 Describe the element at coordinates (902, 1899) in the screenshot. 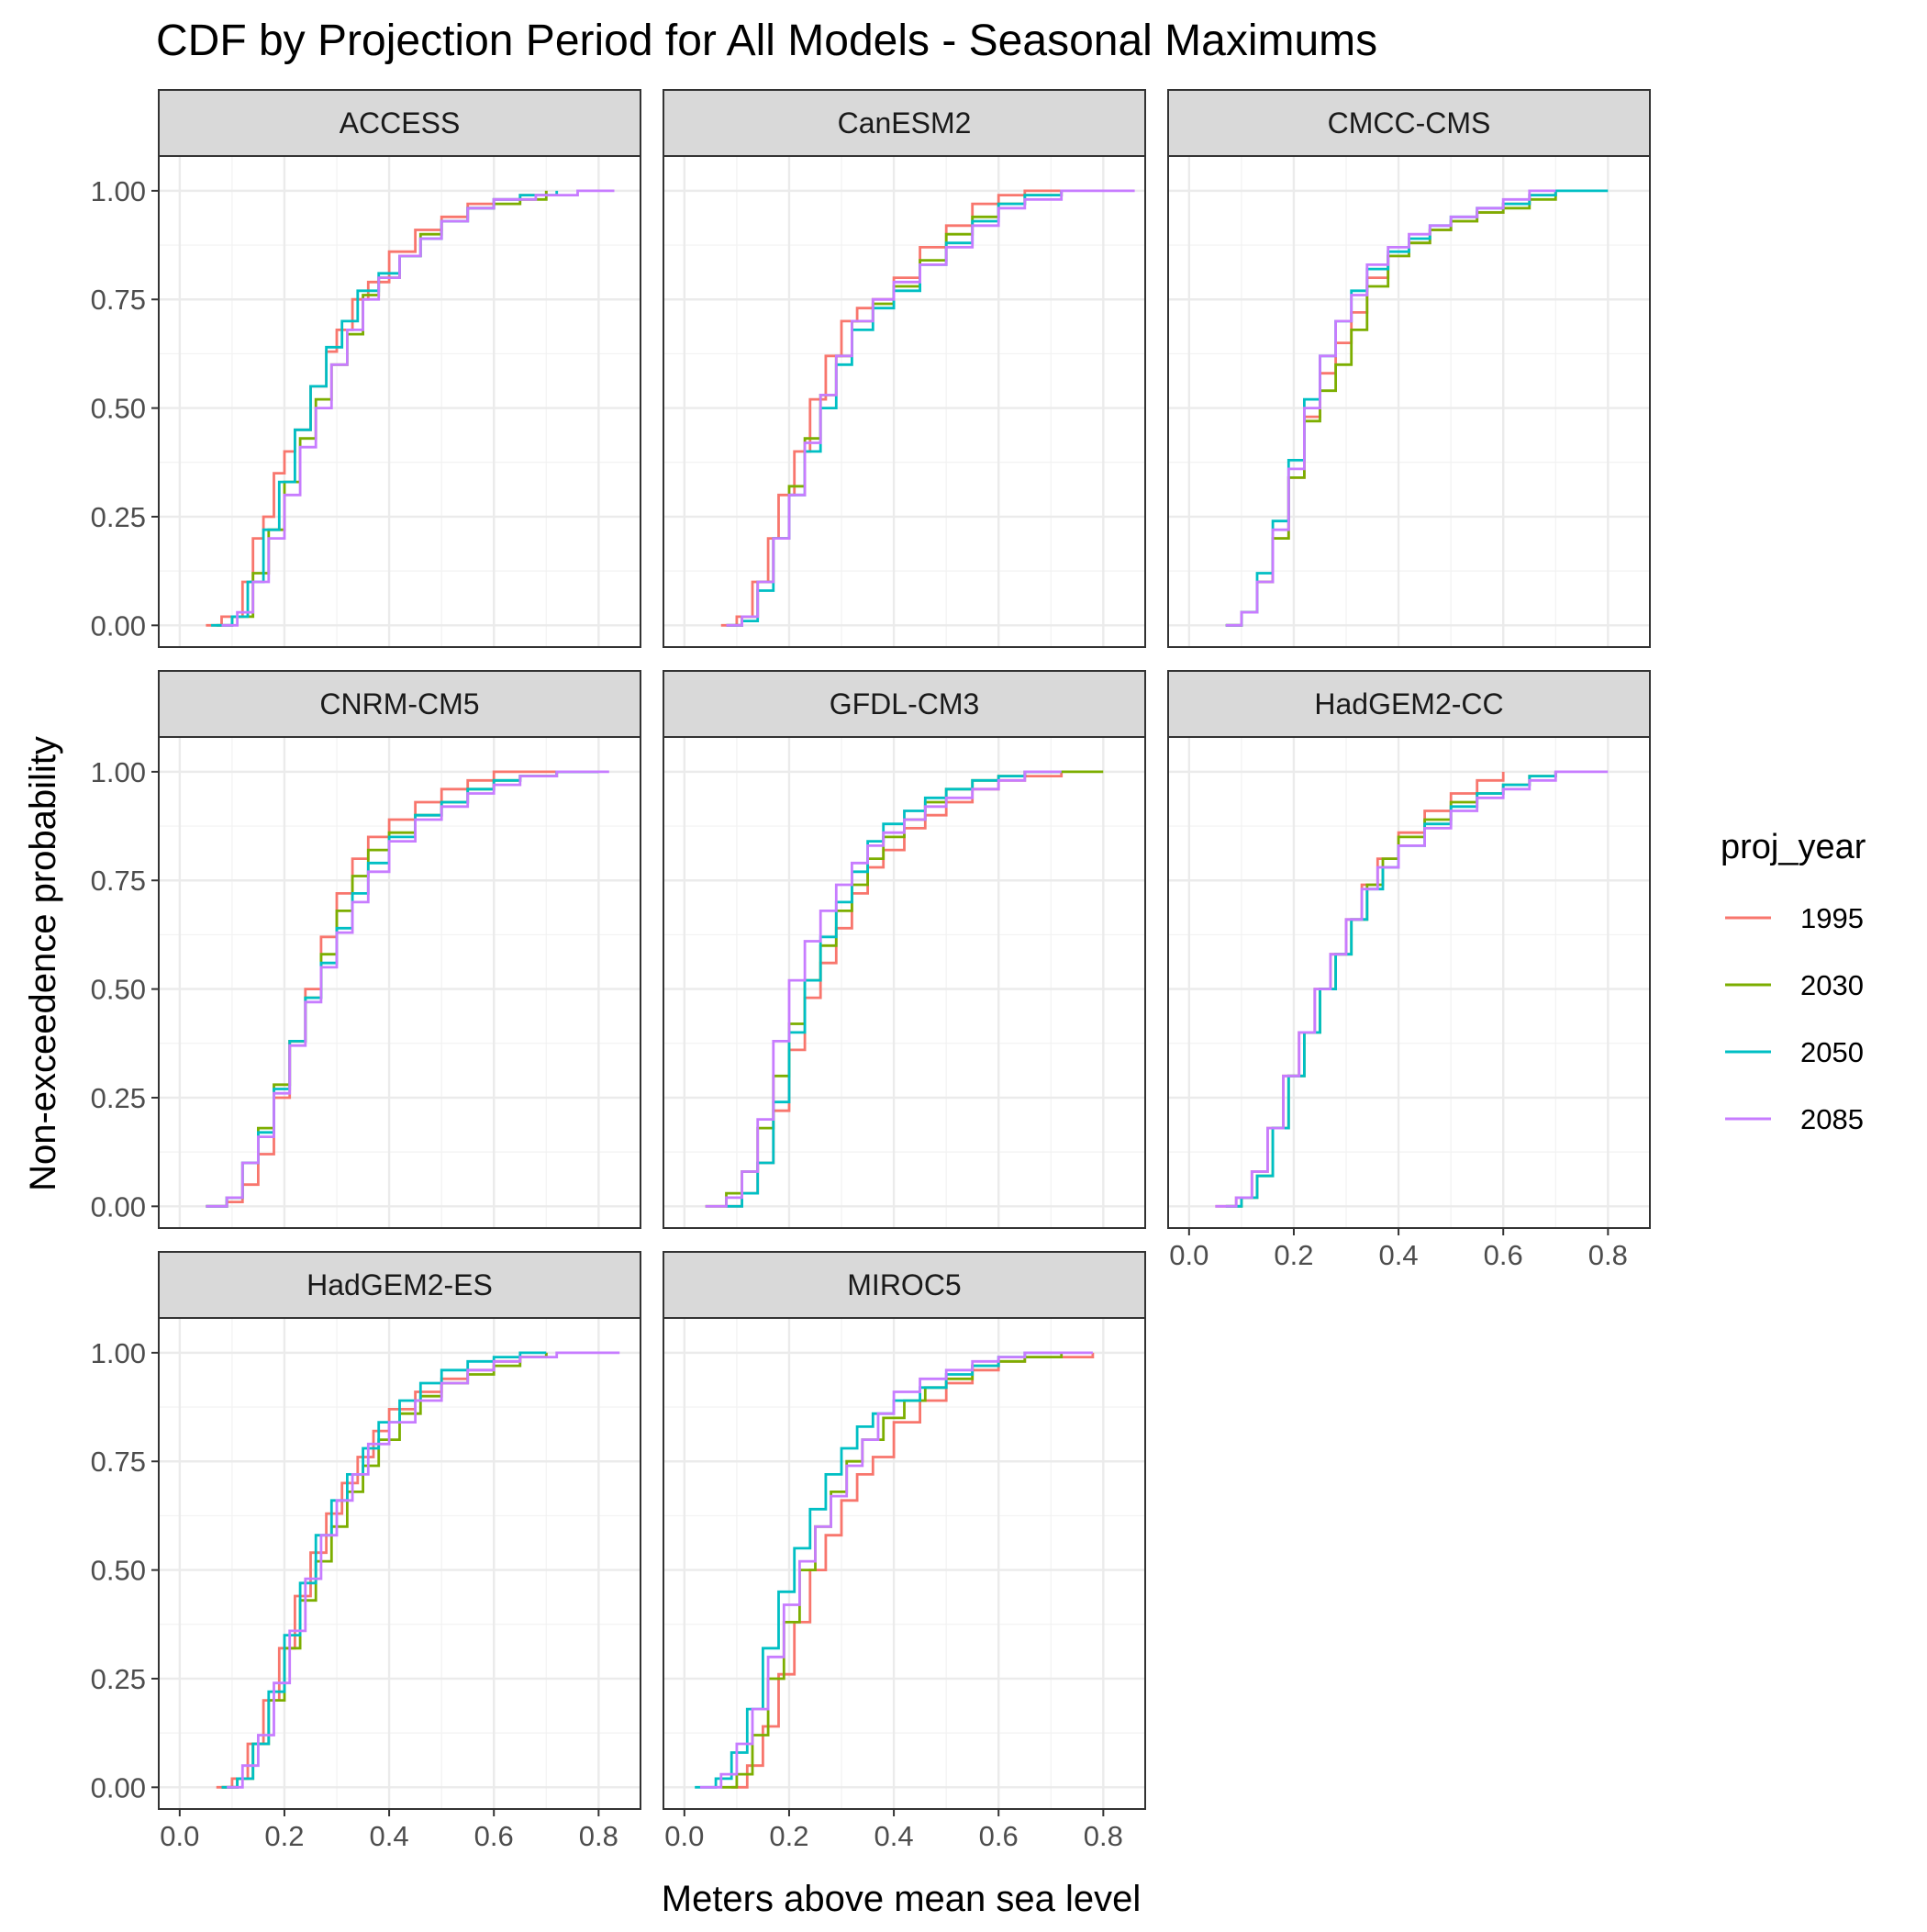

I see `x-axis-title: Meters above mean sea level` at that location.